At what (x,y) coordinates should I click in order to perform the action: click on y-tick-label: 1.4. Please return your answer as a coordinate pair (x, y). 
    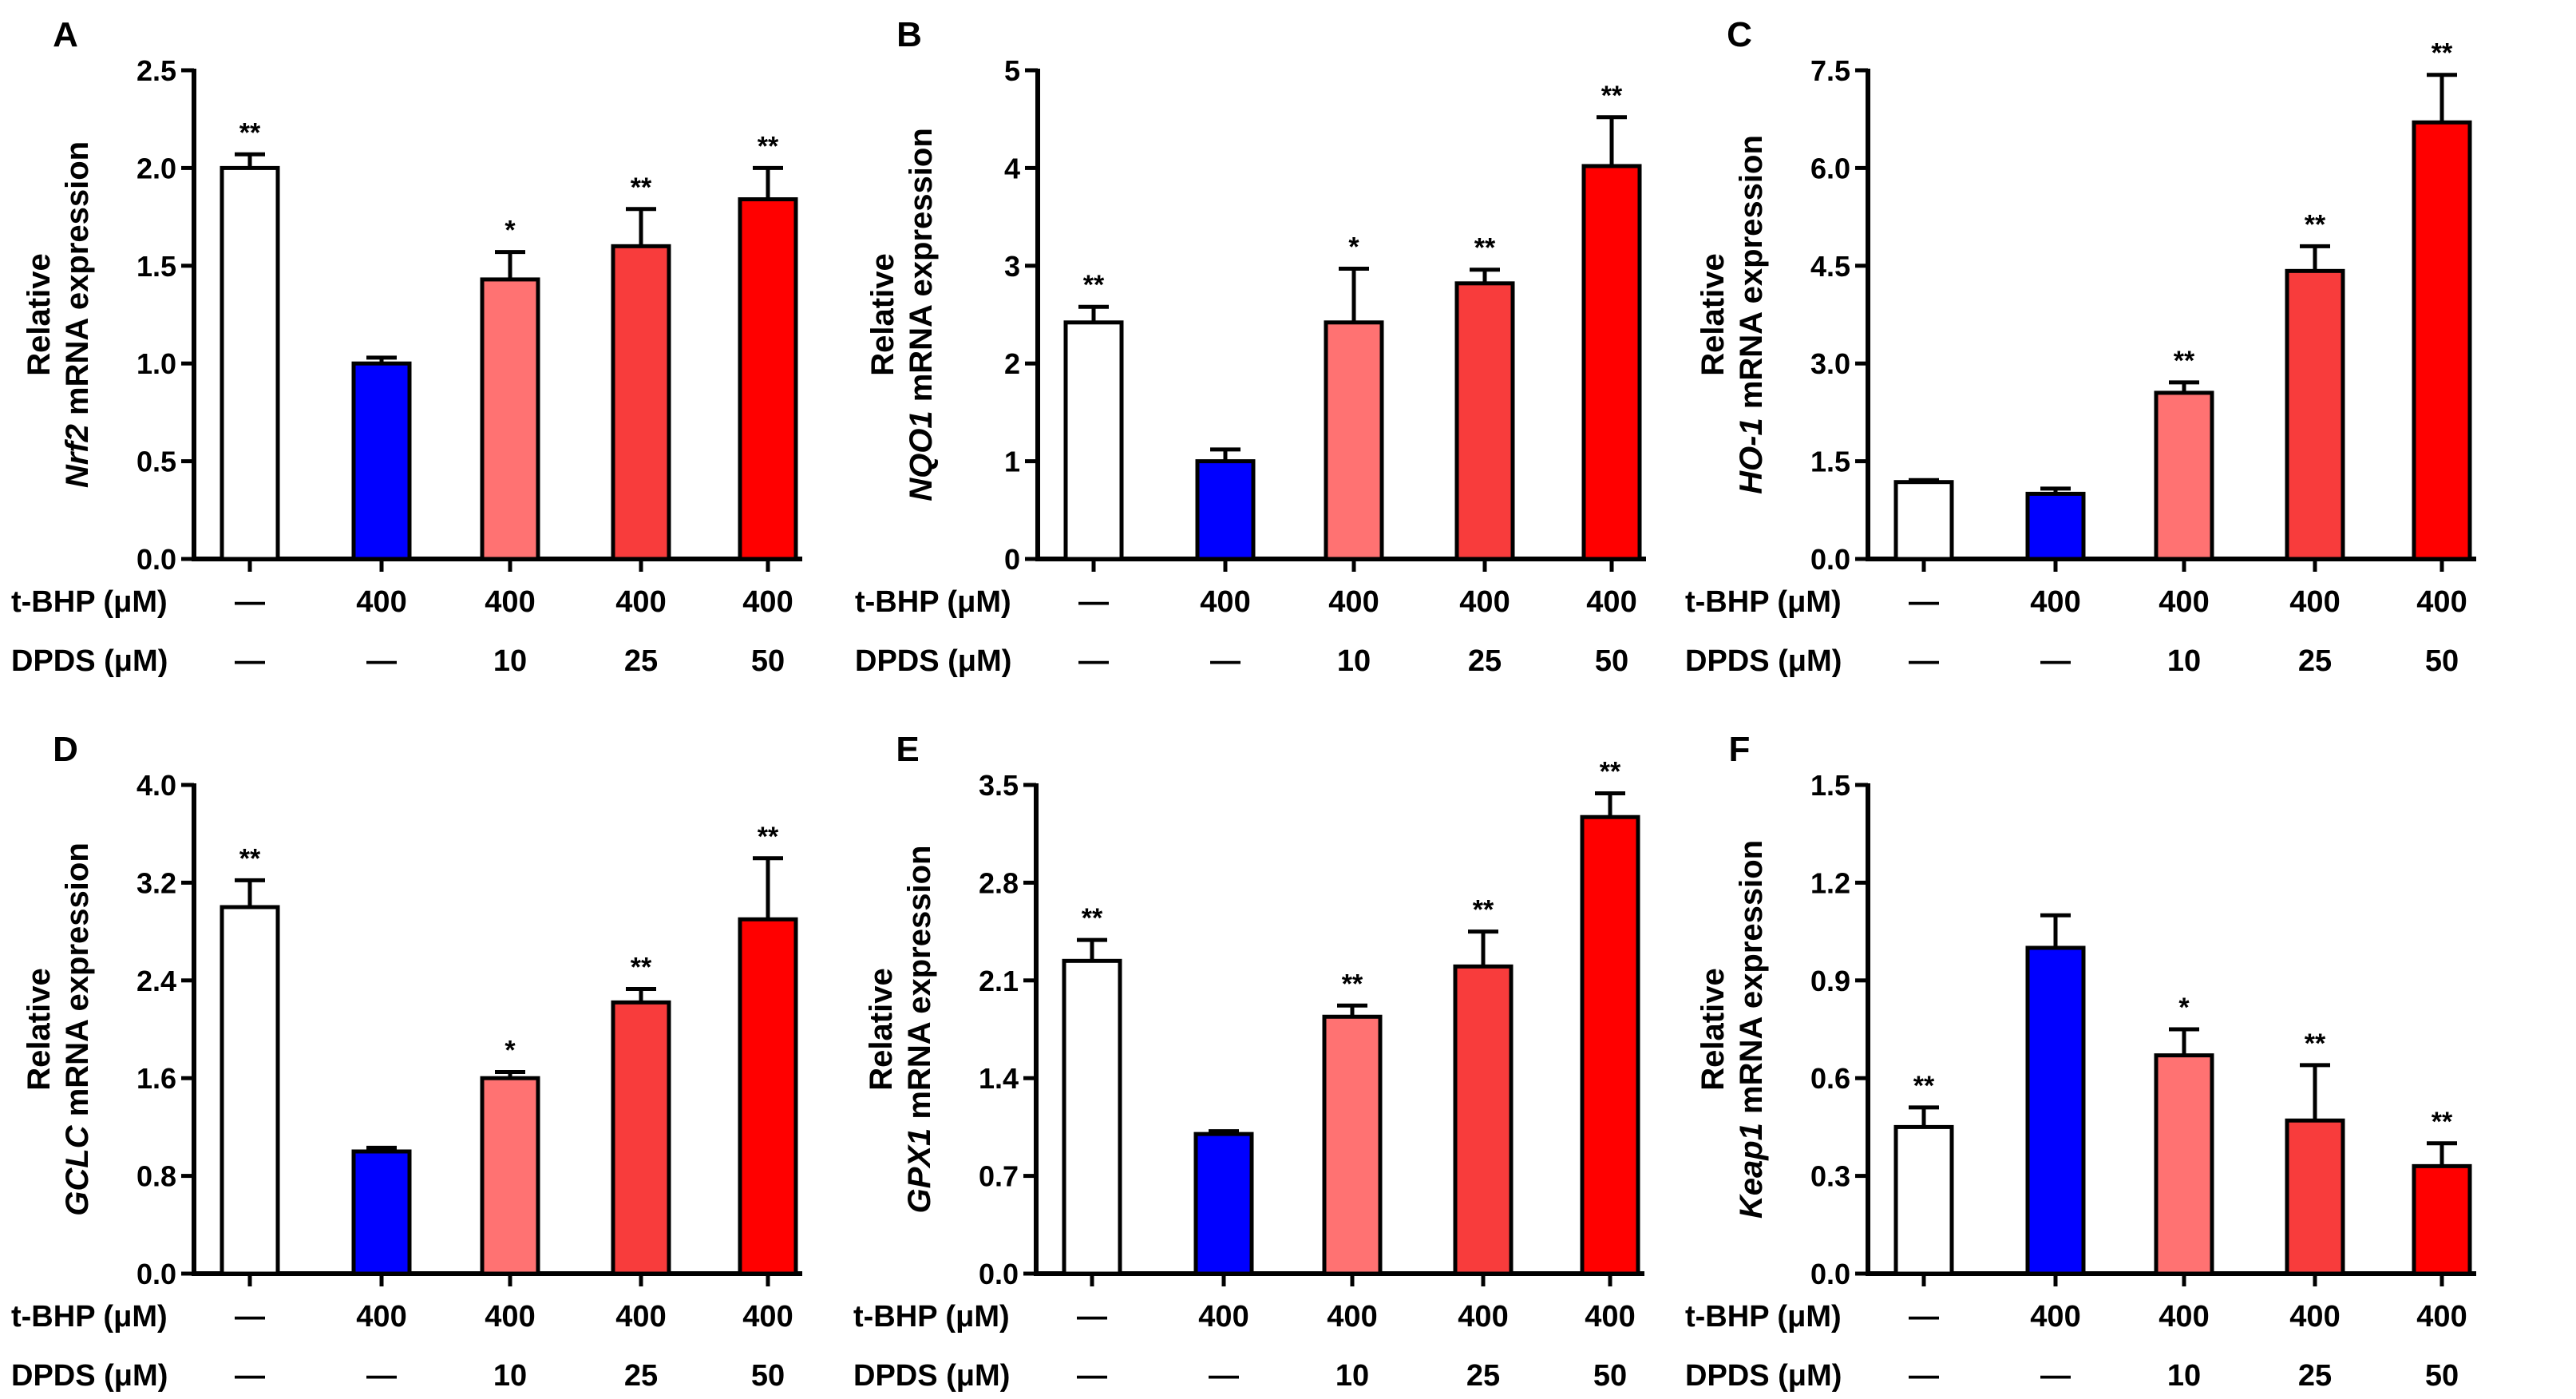
    Looking at the image, I should click on (999, 1078).